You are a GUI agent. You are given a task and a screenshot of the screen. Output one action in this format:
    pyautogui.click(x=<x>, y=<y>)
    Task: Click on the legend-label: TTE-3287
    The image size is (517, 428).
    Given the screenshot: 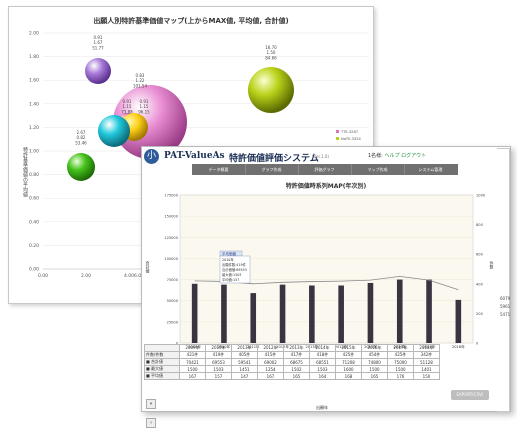 What is the action you would take?
    pyautogui.click(x=349, y=132)
    